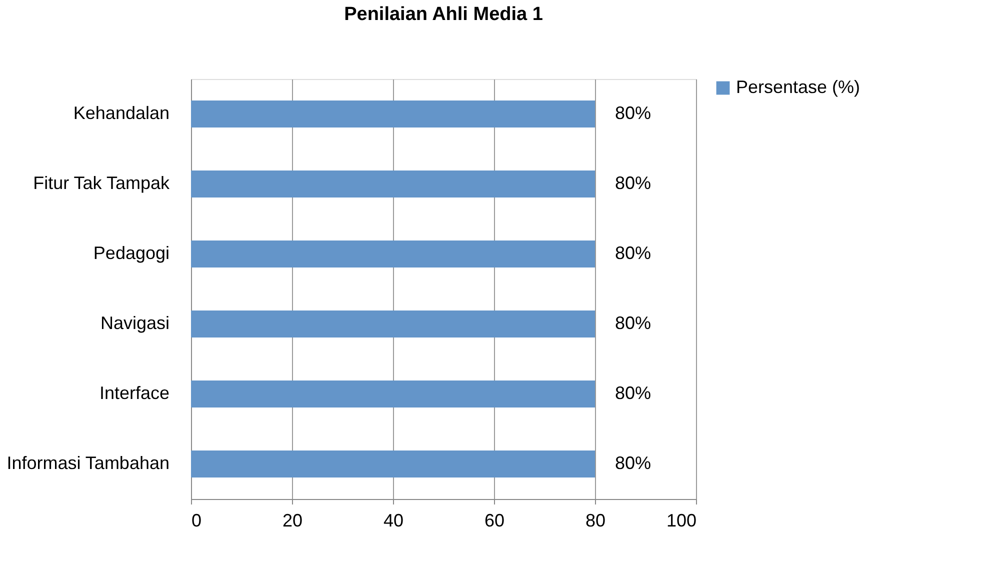 The height and width of the screenshot is (578, 992). What do you see at coordinates (135, 323) in the screenshot?
I see `y-tick-label: Navigasi` at bounding box center [135, 323].